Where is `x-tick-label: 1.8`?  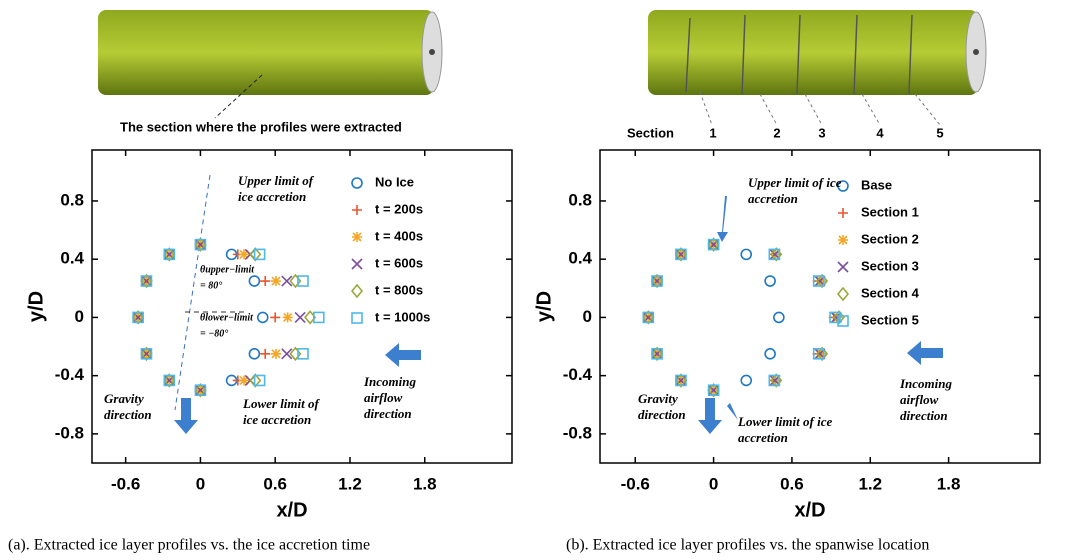
x-tick-label: 1.8 is located at coordinates (425, 483).